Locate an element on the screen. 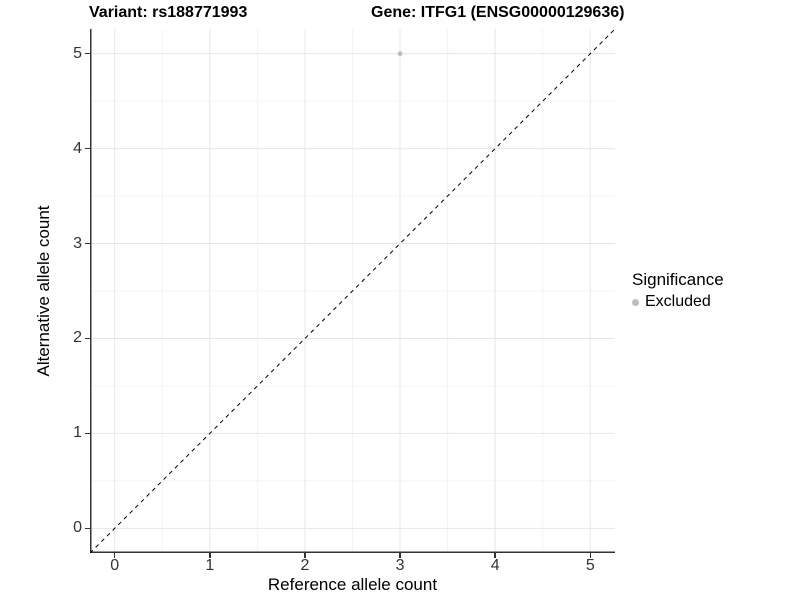 Image resolution: width=800 pixels, height=600 pixels. y-tick-label: 2 is located at coordinates (77, 338).